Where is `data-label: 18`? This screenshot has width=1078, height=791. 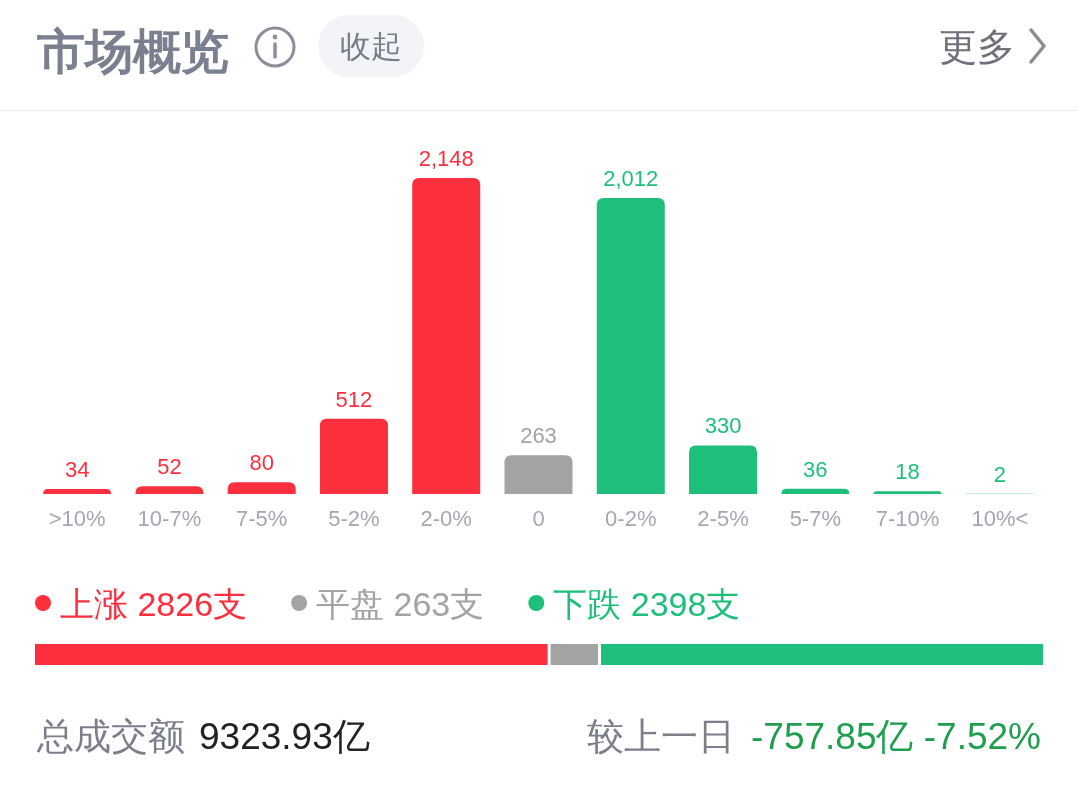 data-label: 18 is located at coordinates (907, 472).